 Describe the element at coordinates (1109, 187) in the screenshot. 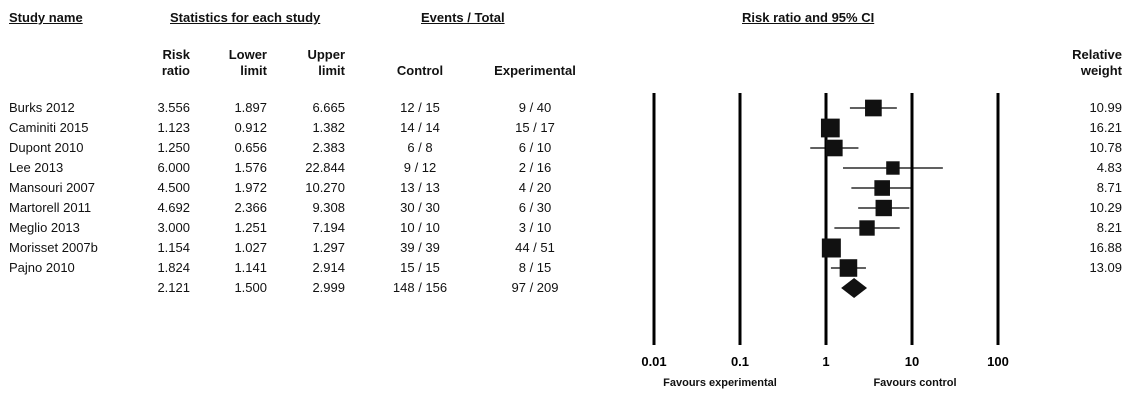

I see `study-row-weight: 8.71` at that location.